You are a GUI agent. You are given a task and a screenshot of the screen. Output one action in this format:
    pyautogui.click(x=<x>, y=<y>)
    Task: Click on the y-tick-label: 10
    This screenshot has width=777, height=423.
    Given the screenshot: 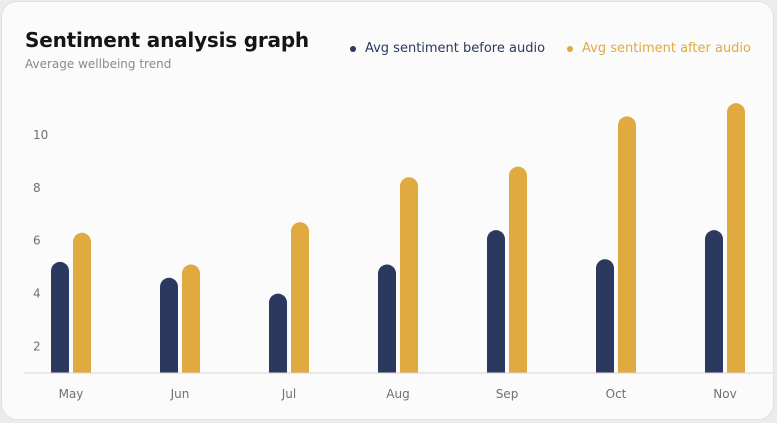 What is the action you would take?
    pyautogui.click(x=40, y=135)
    